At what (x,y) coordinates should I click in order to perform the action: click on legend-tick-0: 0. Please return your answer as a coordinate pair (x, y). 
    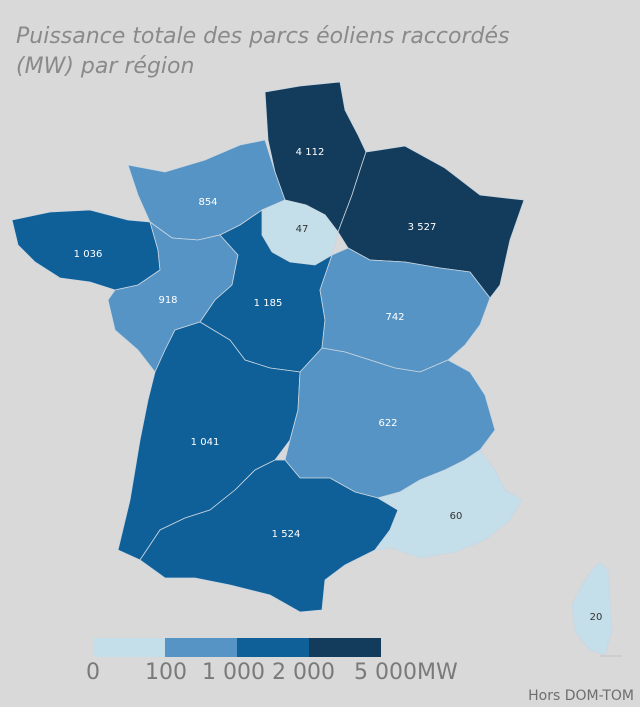
    Looking at the image, I should click on (93, 672).